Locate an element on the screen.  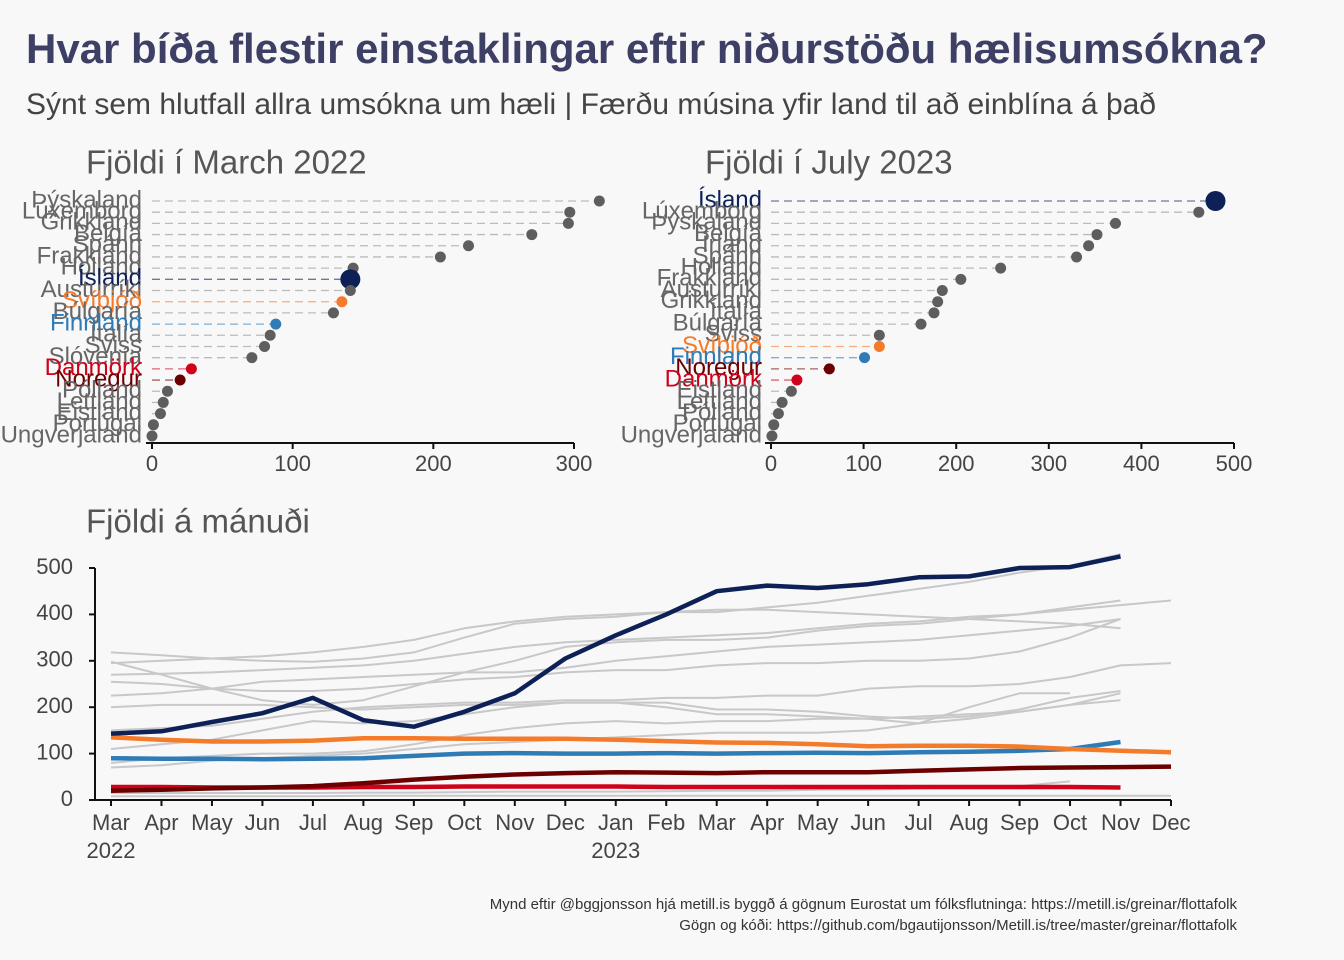
y-tick-label: 500 is located at coordinates (54, 566).